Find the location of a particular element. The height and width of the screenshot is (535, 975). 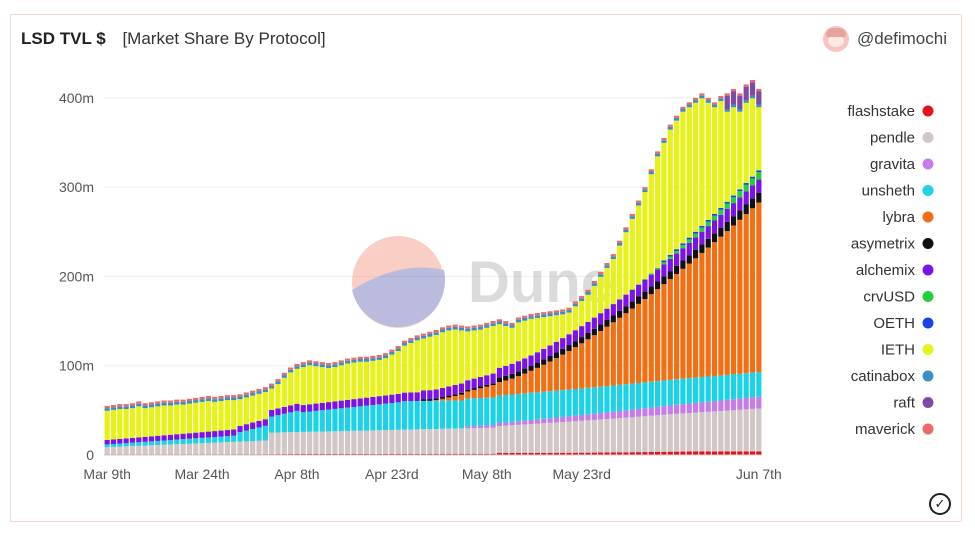

bar-segment-raft is located at coordinates (759, 98).